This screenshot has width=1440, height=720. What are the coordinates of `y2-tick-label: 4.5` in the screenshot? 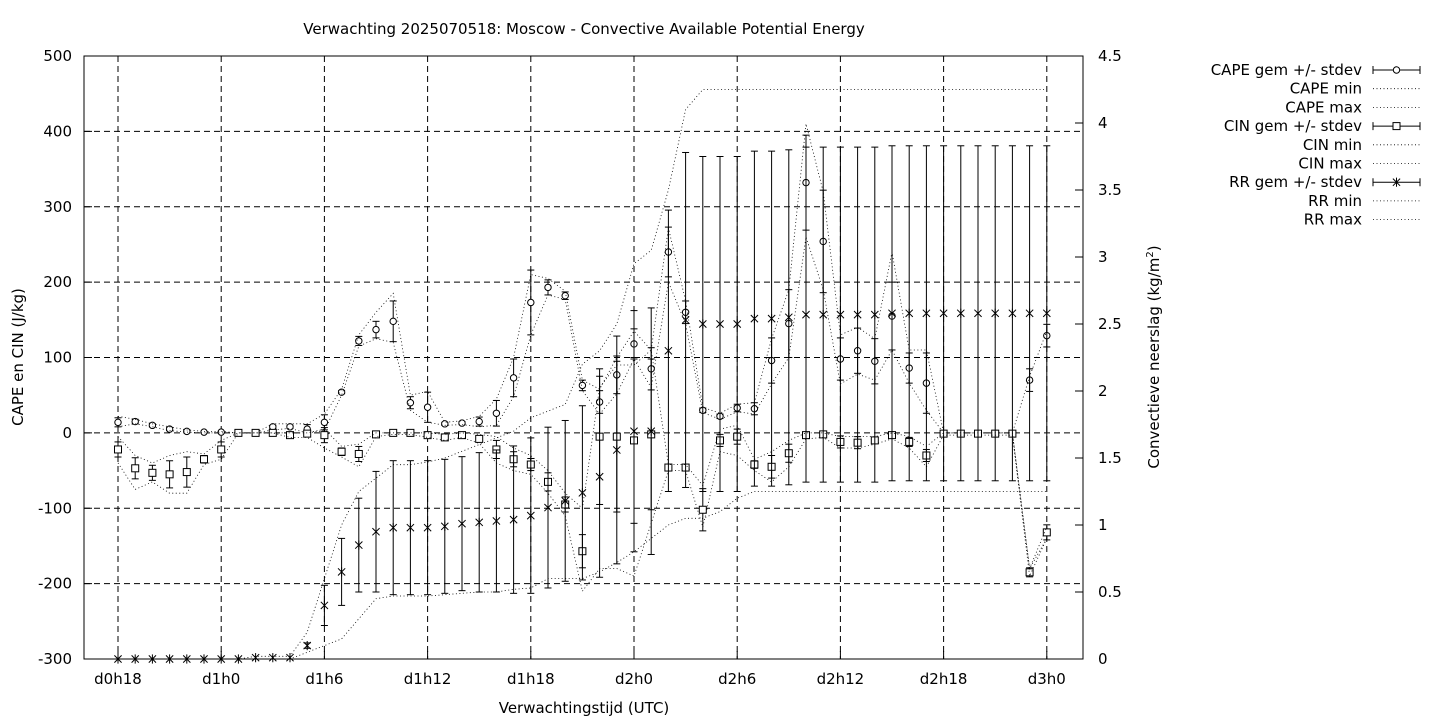 It's located at (1110, 56).